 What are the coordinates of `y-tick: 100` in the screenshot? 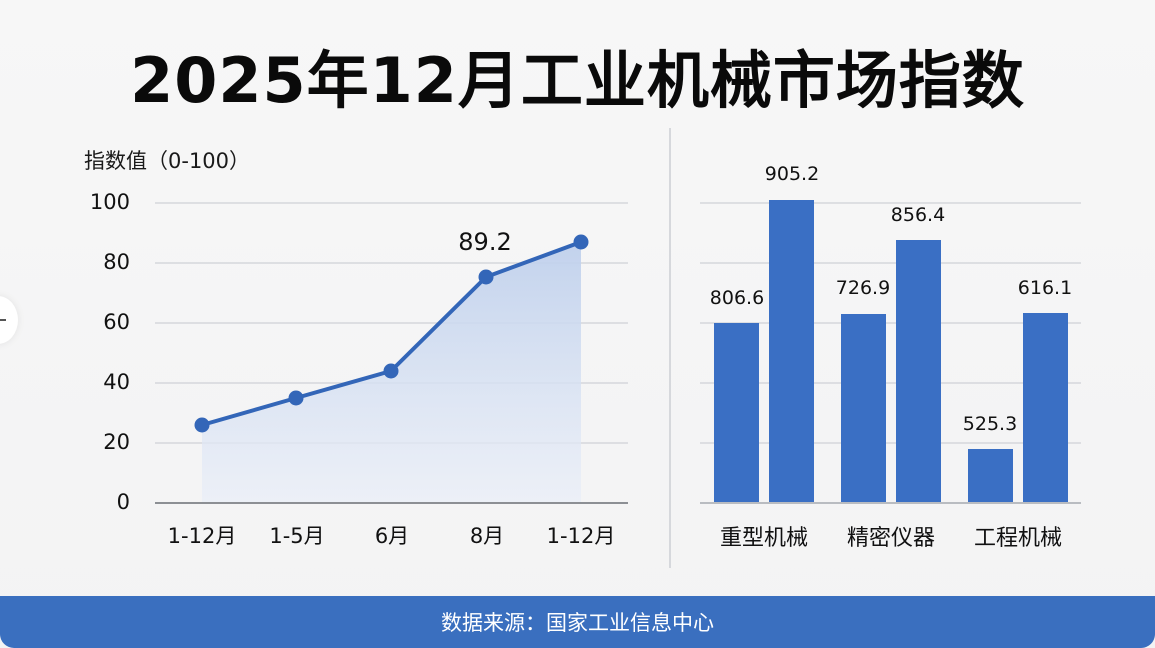 It's located at (109, 202).